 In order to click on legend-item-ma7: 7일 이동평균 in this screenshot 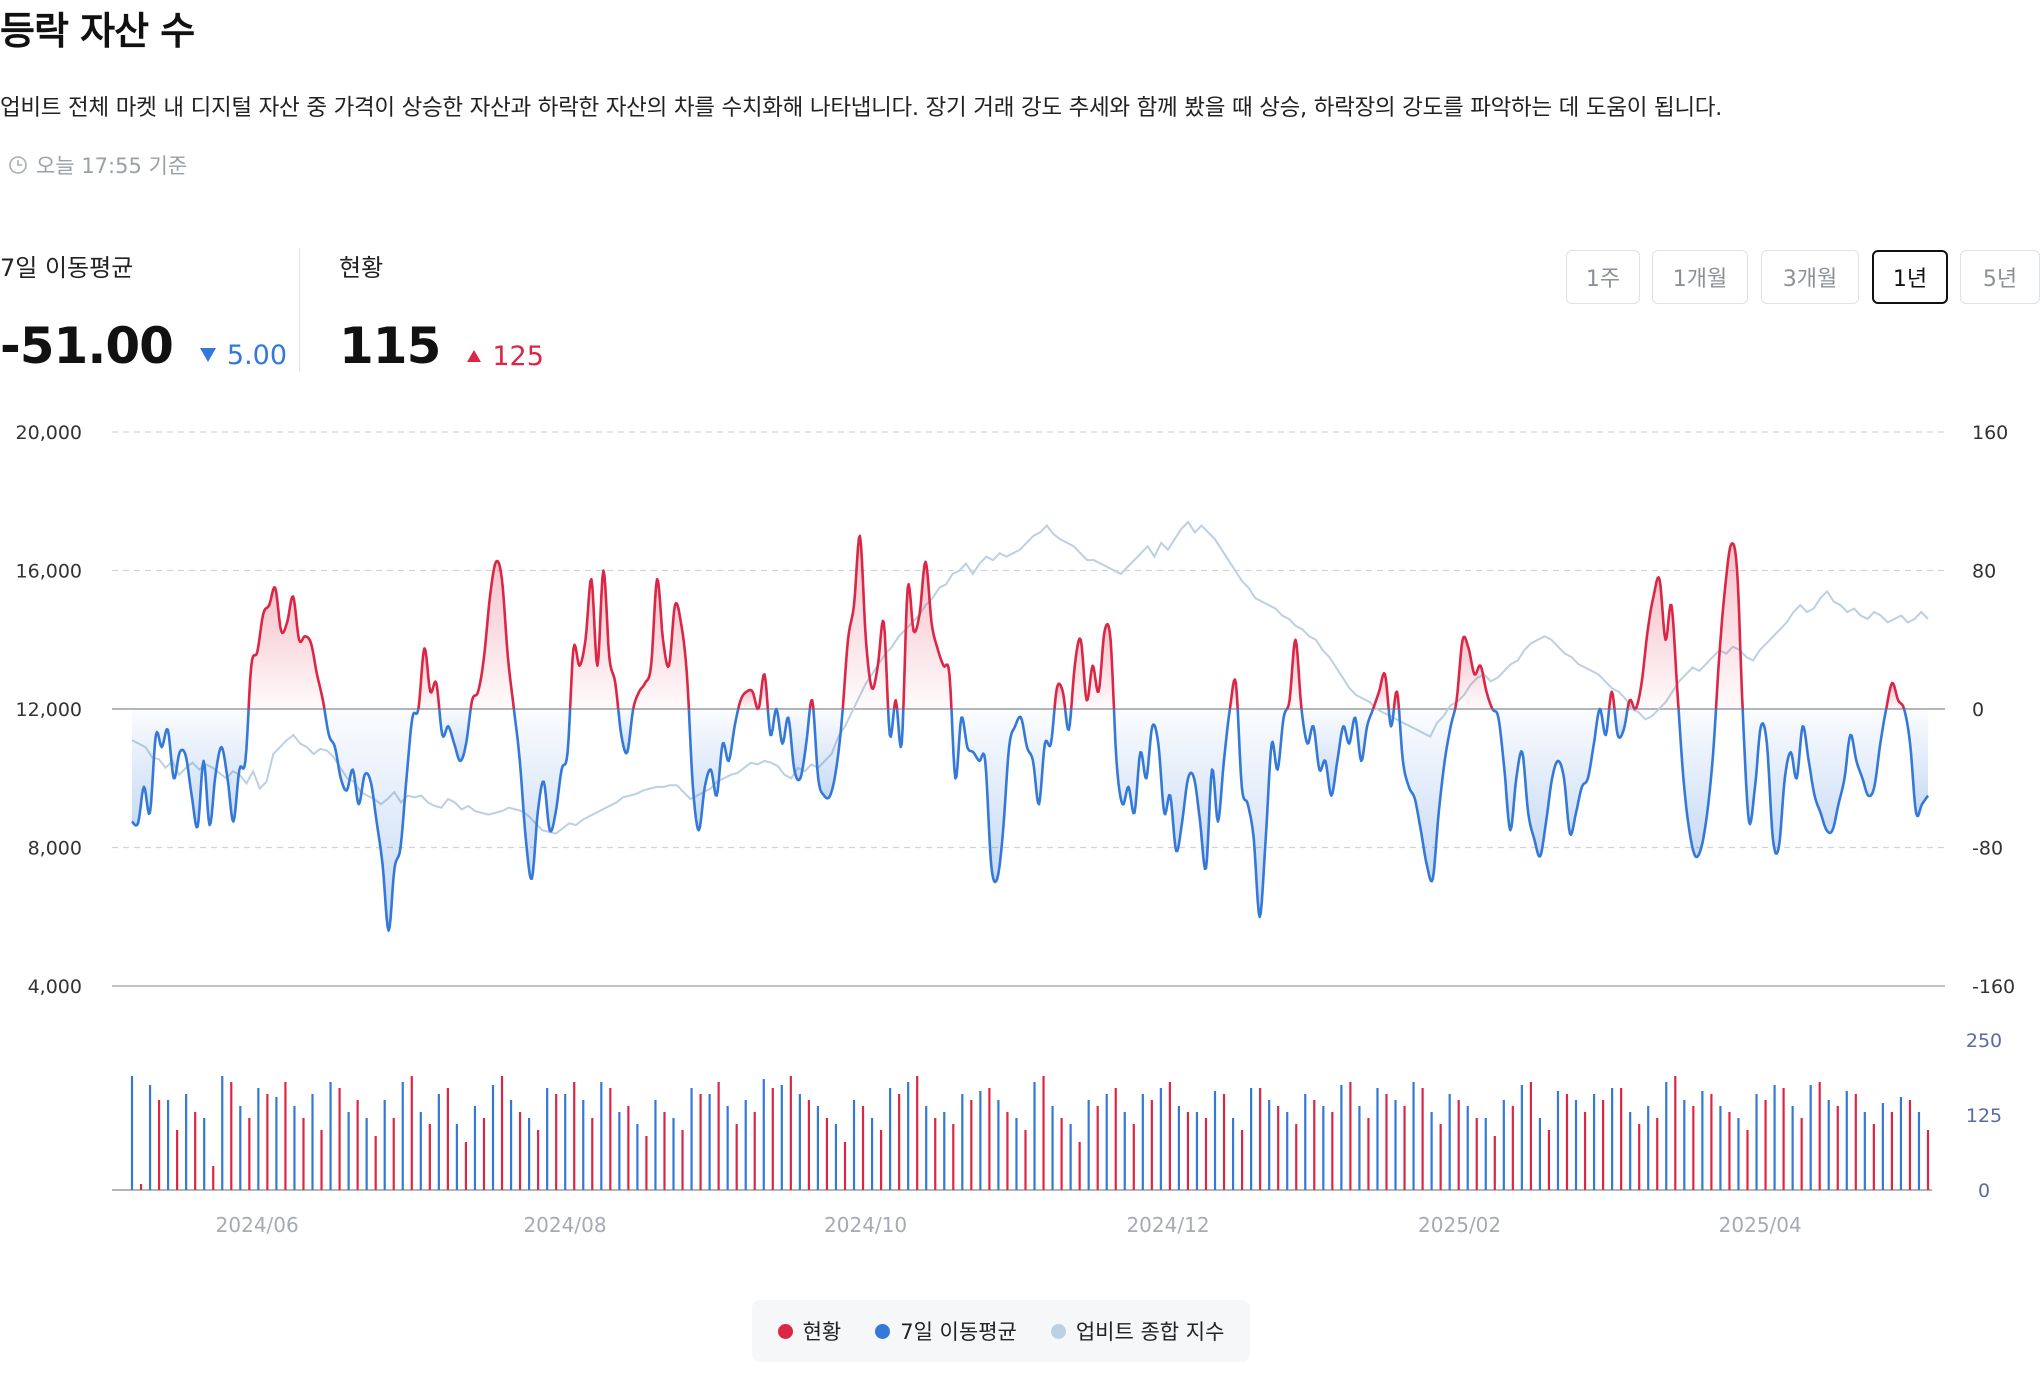, I will do `click(946, 1331)`.